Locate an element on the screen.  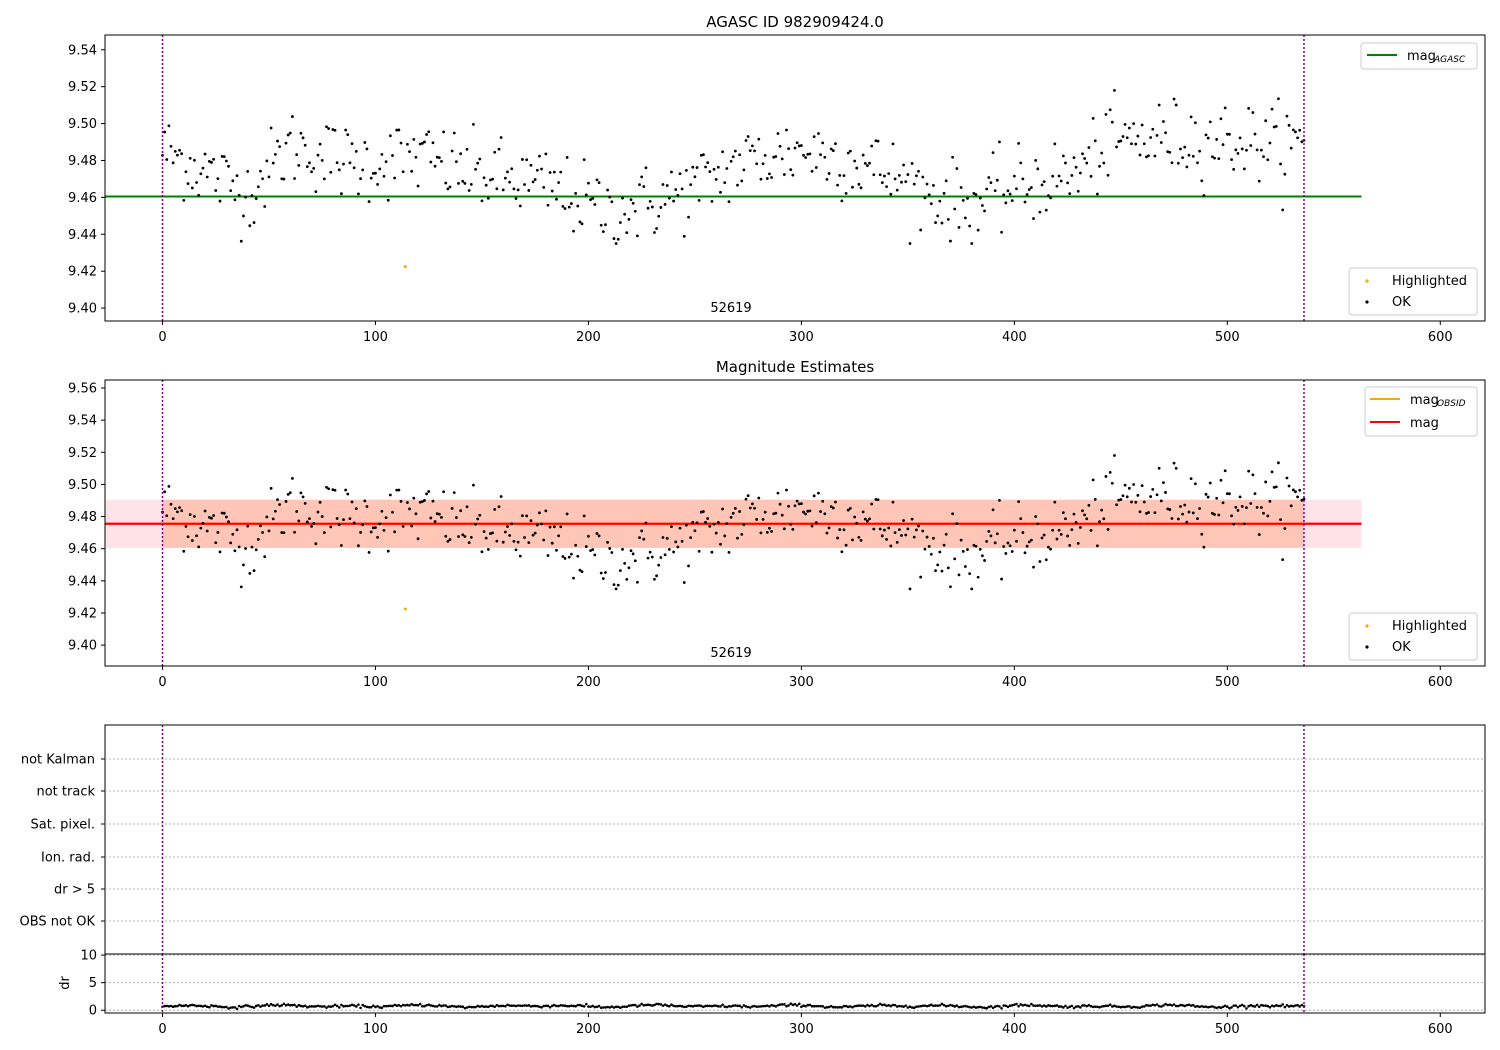
y-tick-label: 9.56 is located at coordinates (82, 389).